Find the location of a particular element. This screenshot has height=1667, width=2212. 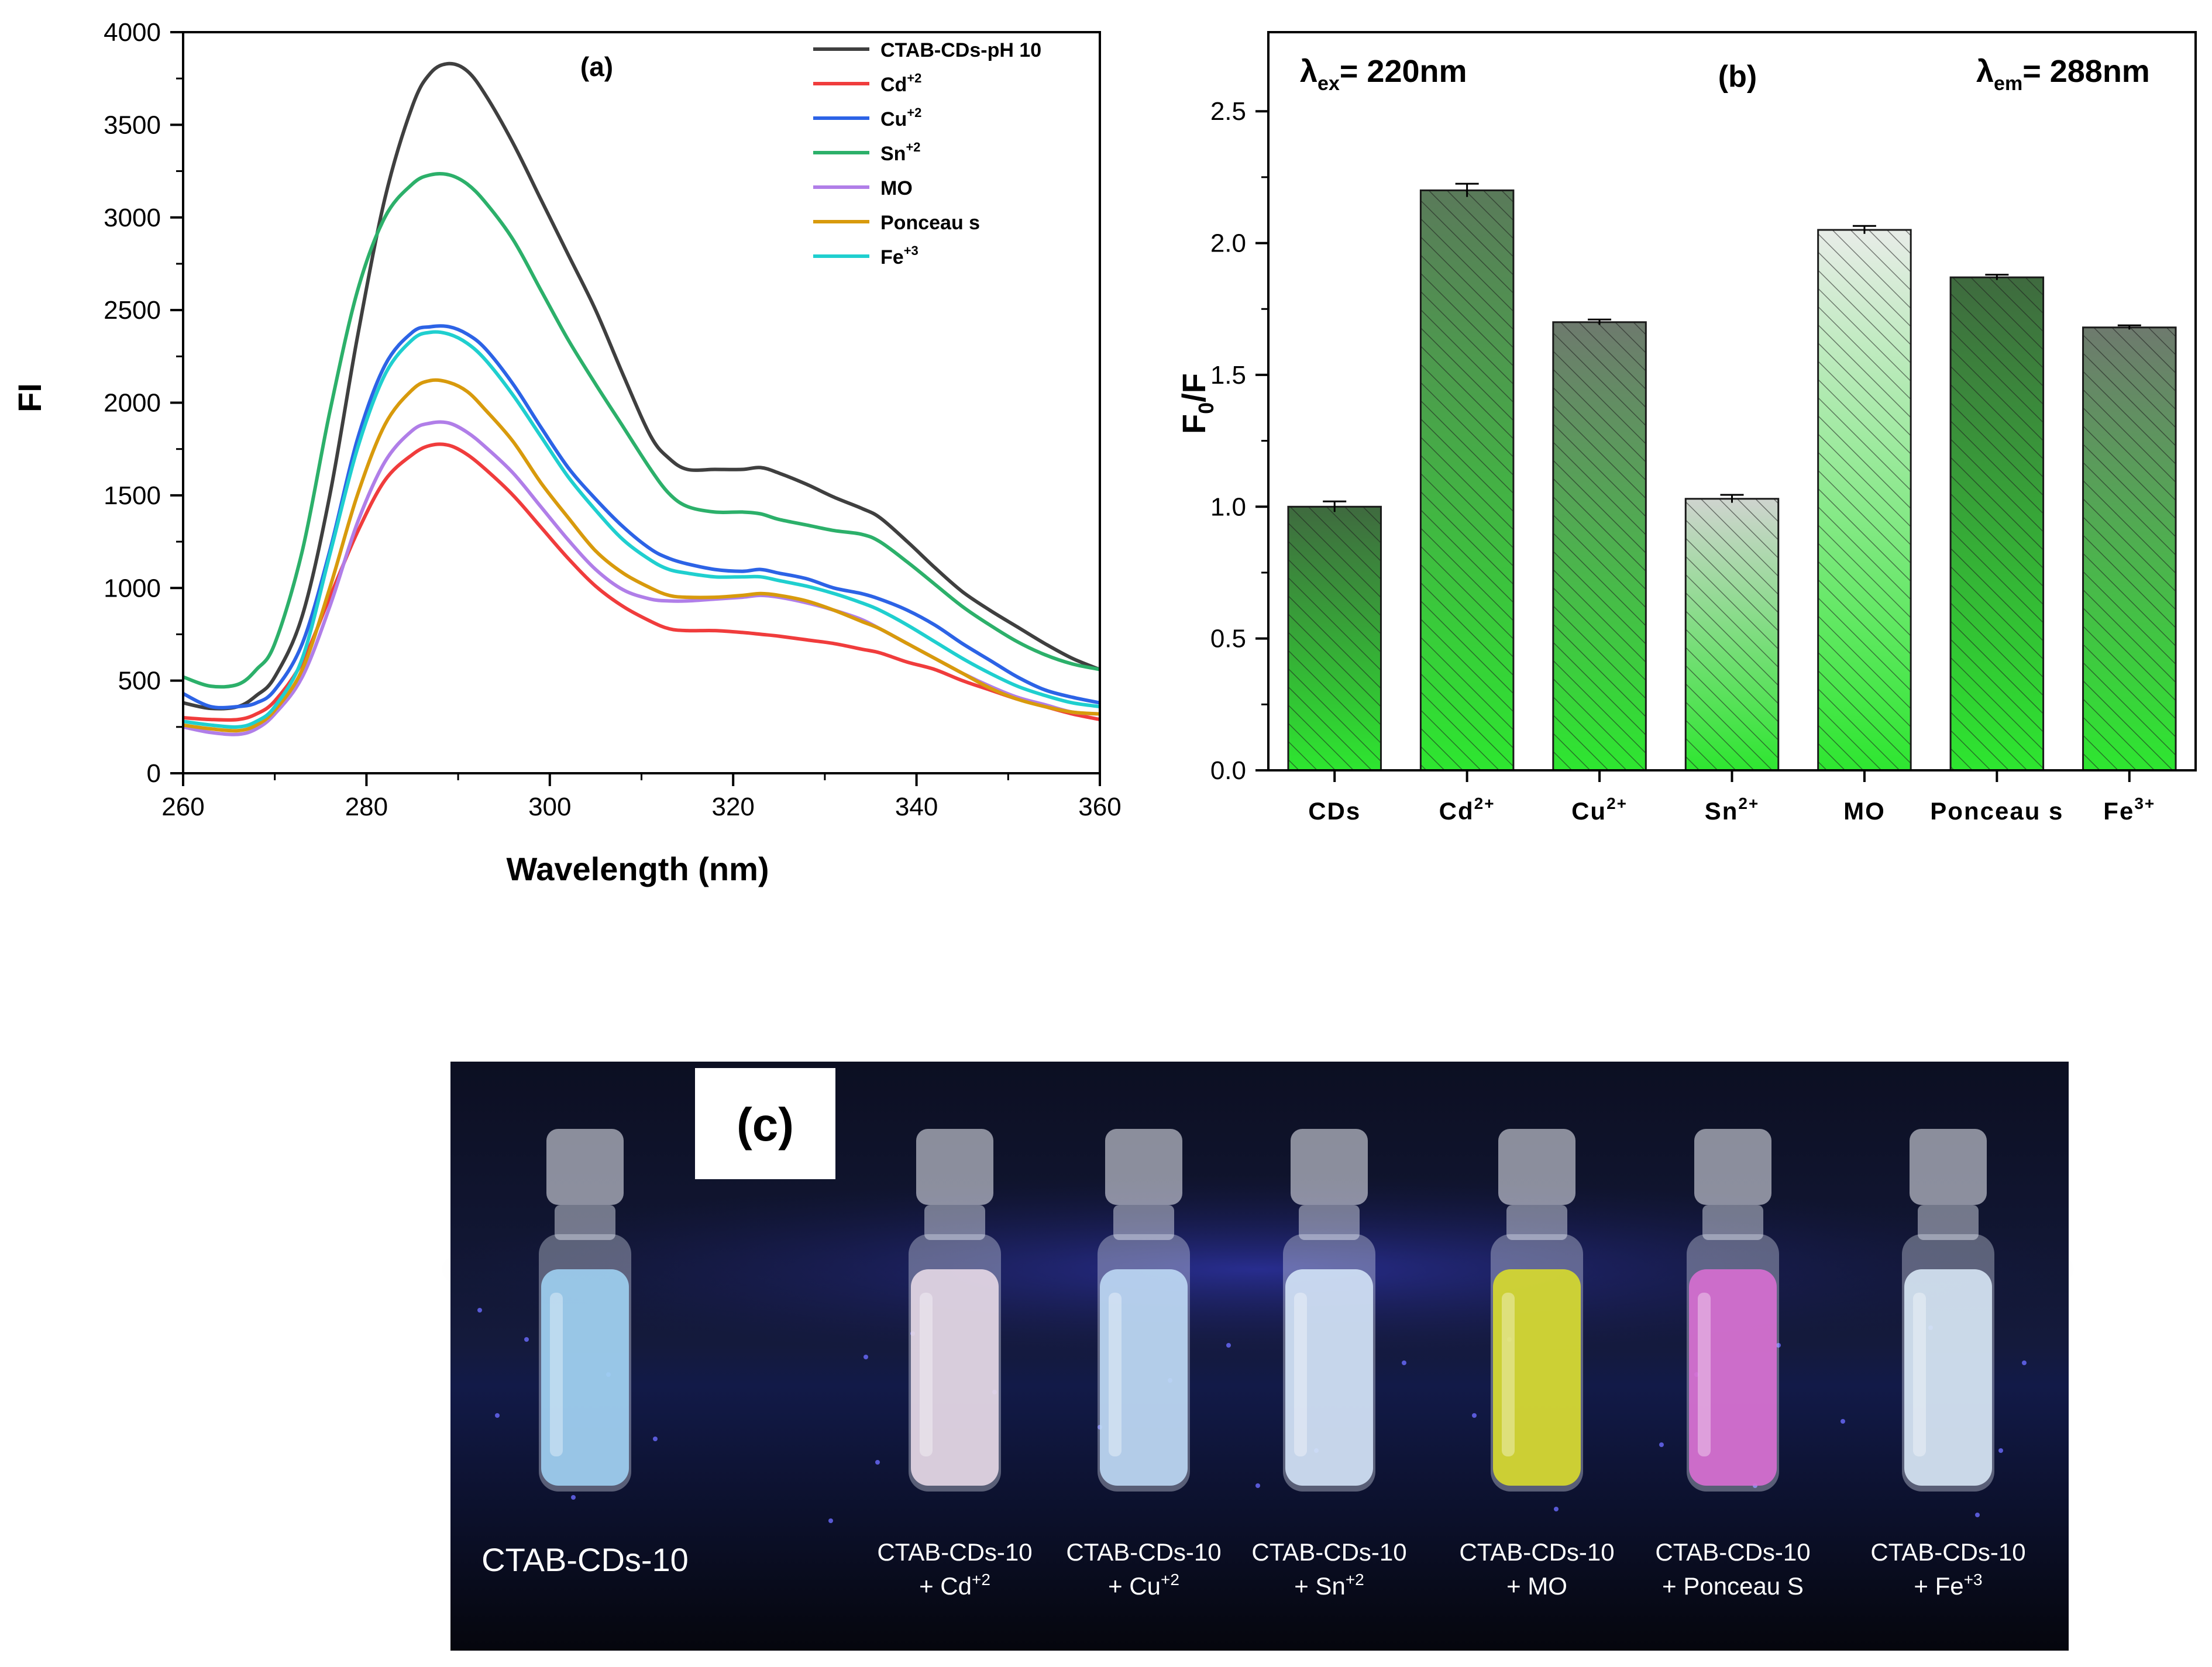

legend-entry: Ponceau s is located at coordinates (930, 223).